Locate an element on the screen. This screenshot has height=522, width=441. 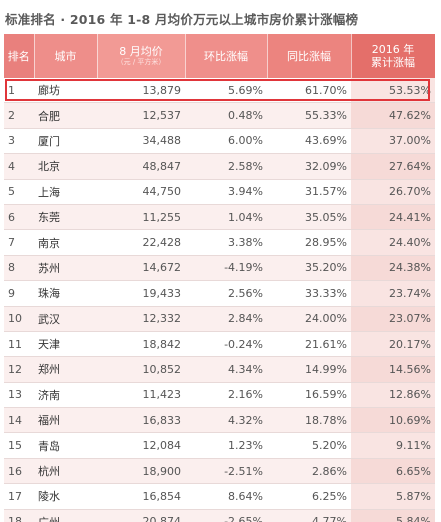
price-cell: 18,842 is located at coordinates (141, 344).